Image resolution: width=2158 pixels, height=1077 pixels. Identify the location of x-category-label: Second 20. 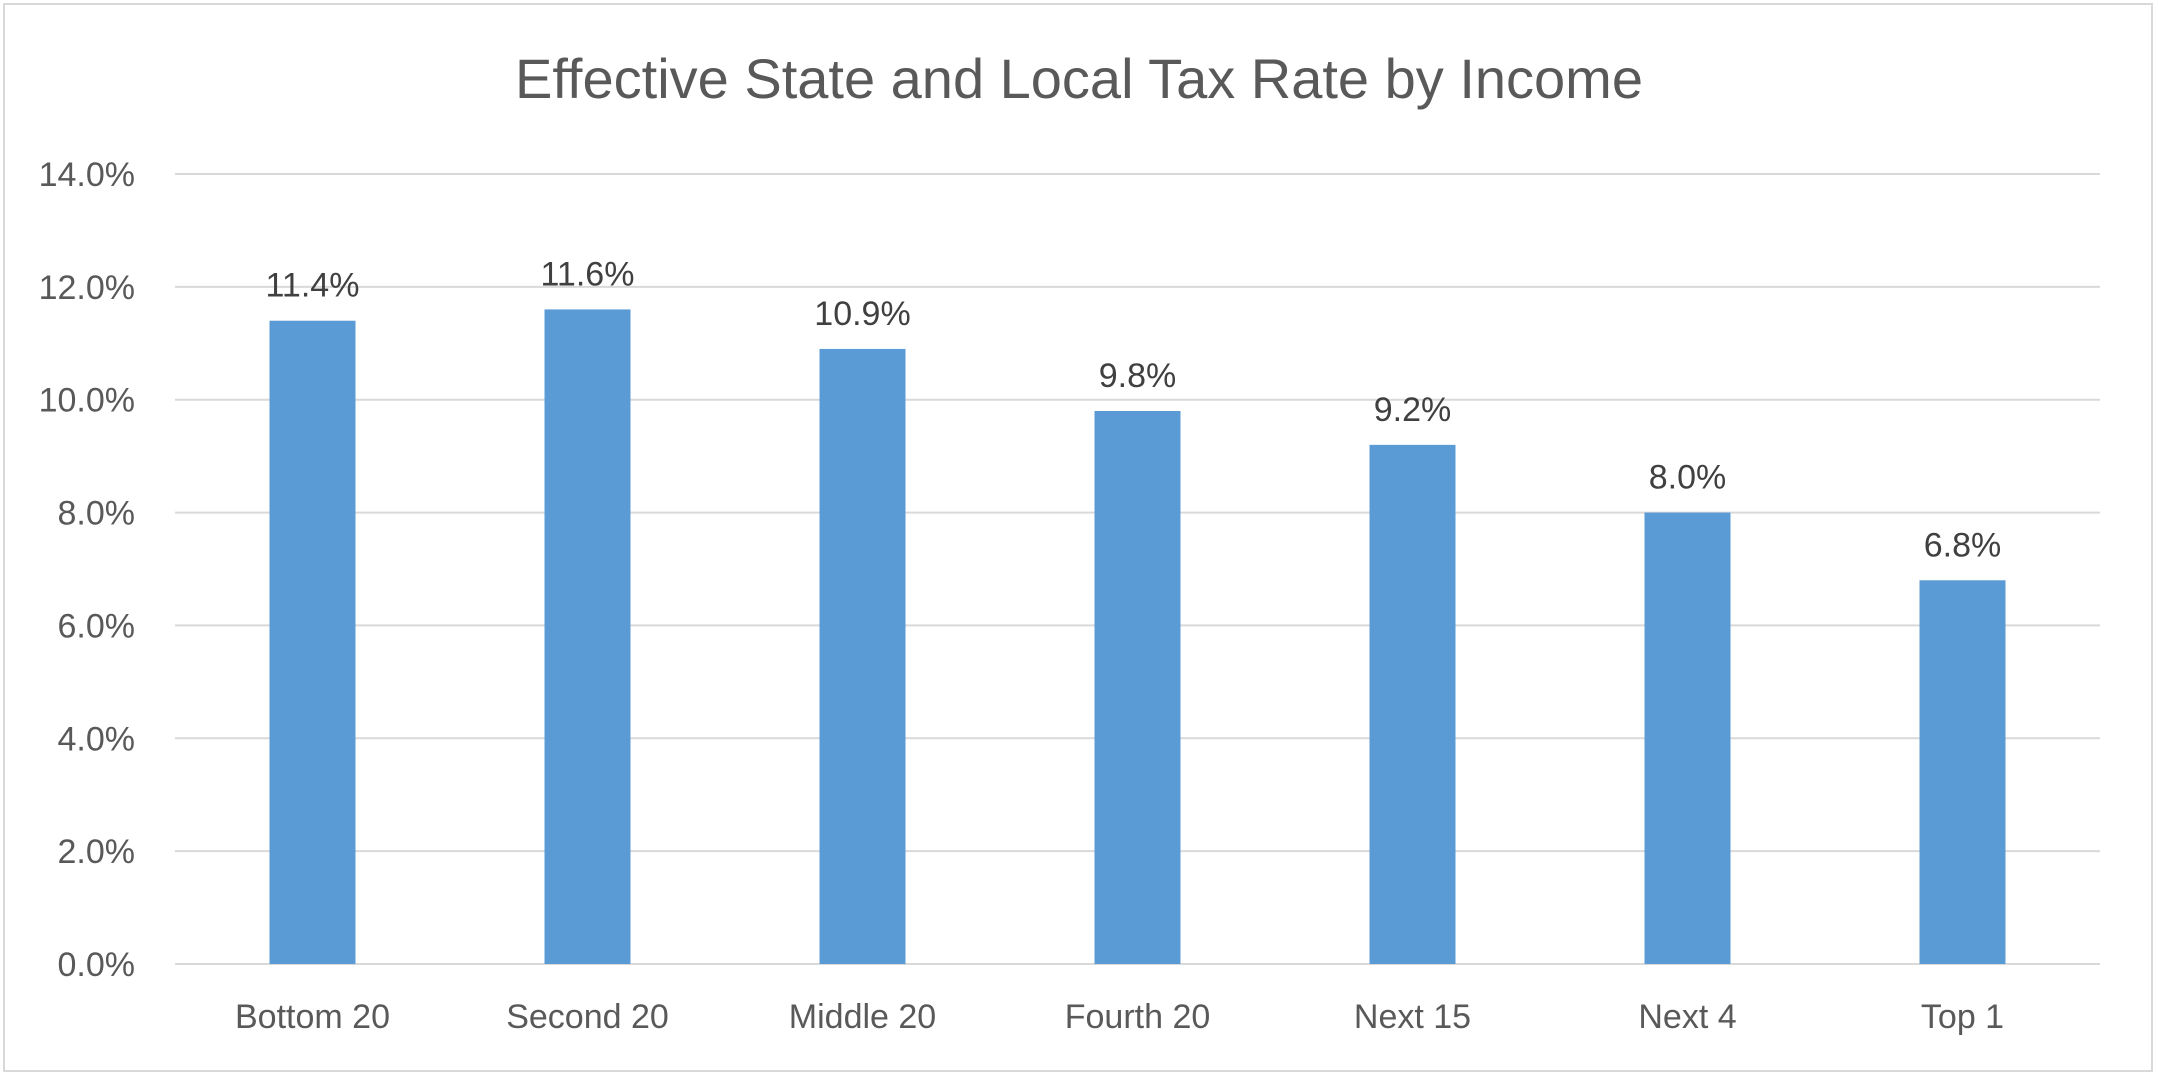
(587, 1017).